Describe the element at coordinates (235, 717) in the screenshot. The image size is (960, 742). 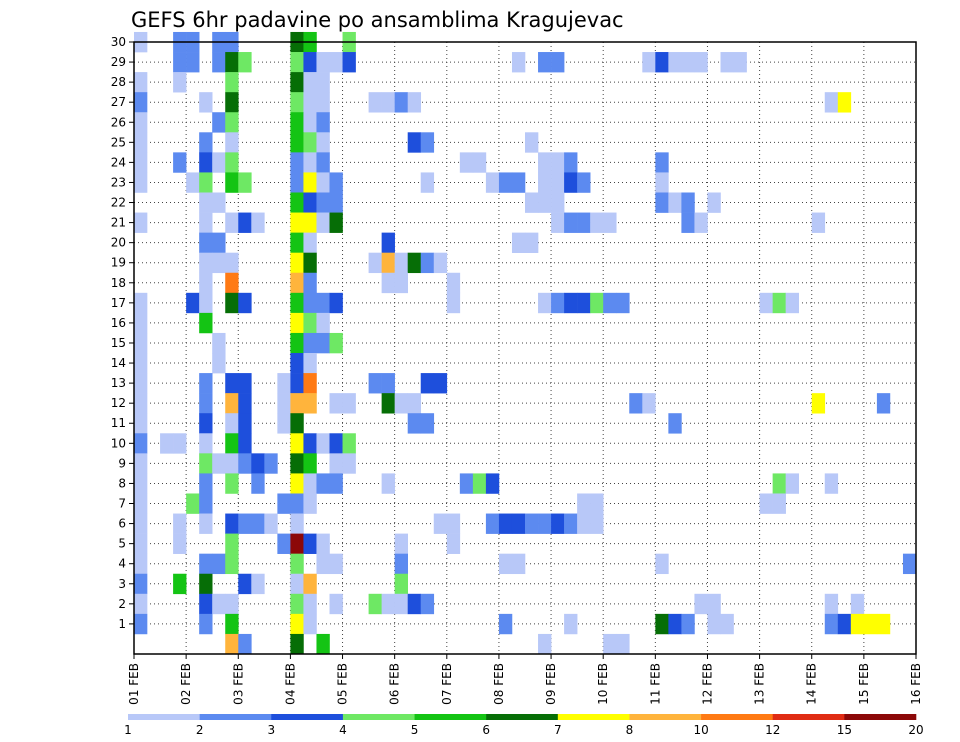
I see `colorbar-segment` at that location.